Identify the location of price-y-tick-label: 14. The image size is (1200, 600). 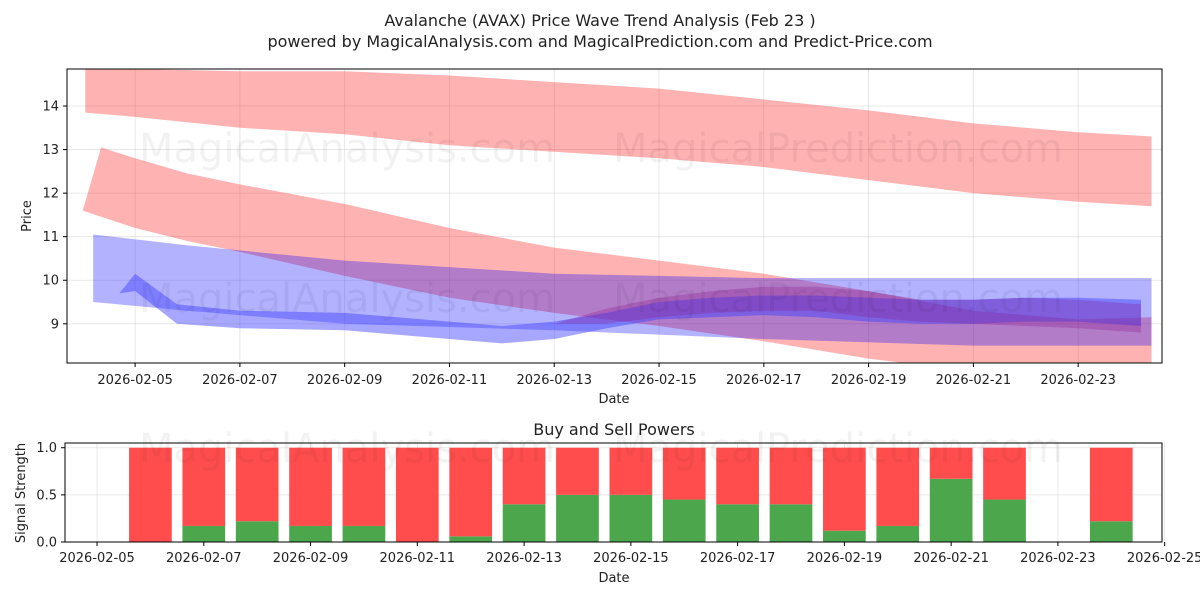
(50, 107).